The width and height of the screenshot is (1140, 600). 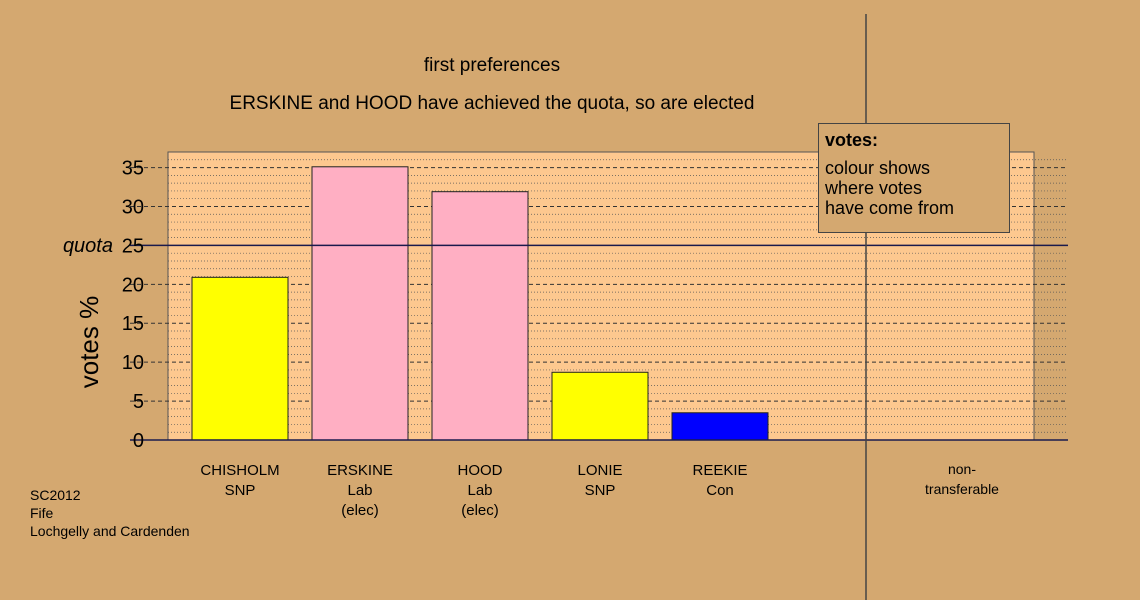 What do you see at coordinates (492, 65) in the screenshot?
I see `chart-title: first preferences` at bounding box center [492, 65].